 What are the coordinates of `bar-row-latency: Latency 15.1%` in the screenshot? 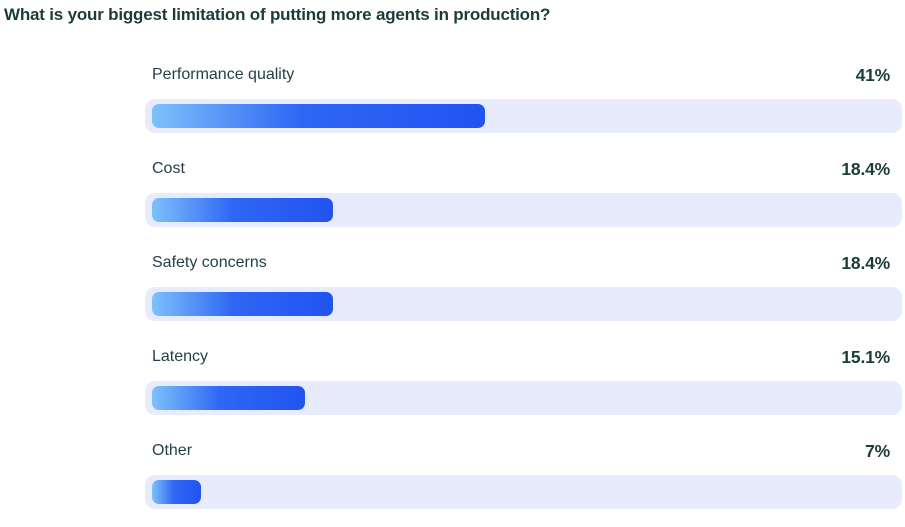 It's located at (523, 377).